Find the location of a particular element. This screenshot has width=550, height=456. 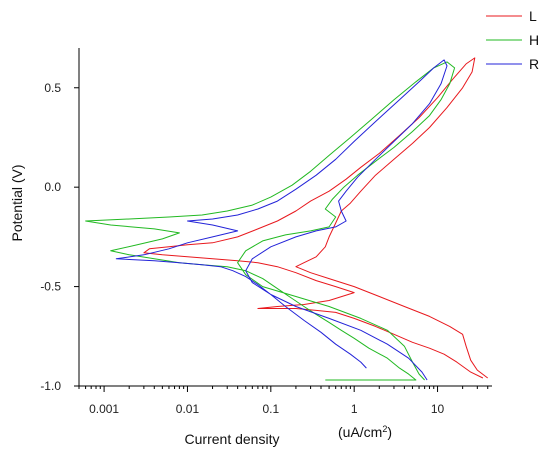

x-tick-label: 0.001 is located at coordinates (104, 409).